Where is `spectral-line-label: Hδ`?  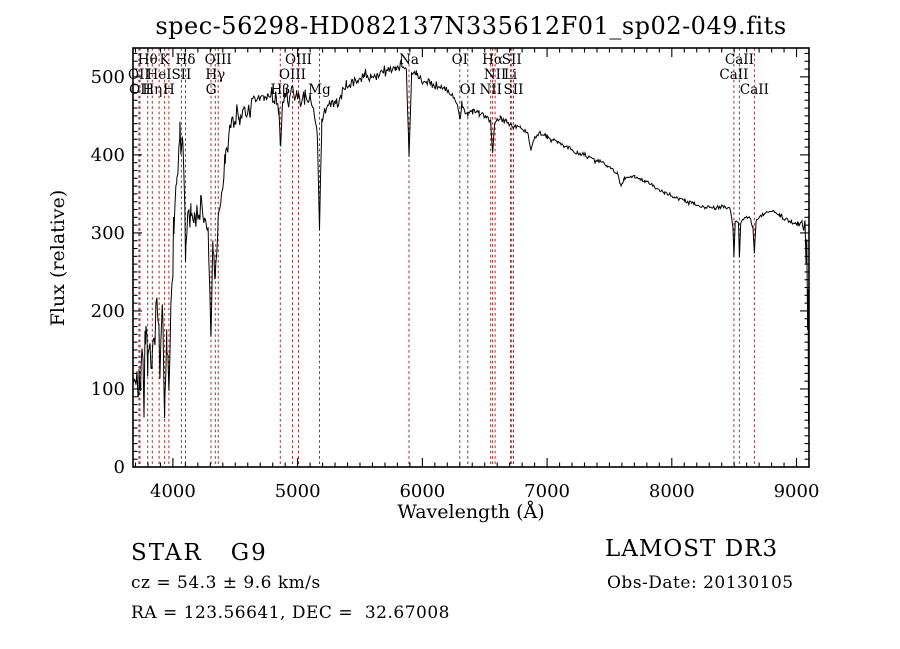 spectral-line-label: Hδ is located at coordinates (186, 60).